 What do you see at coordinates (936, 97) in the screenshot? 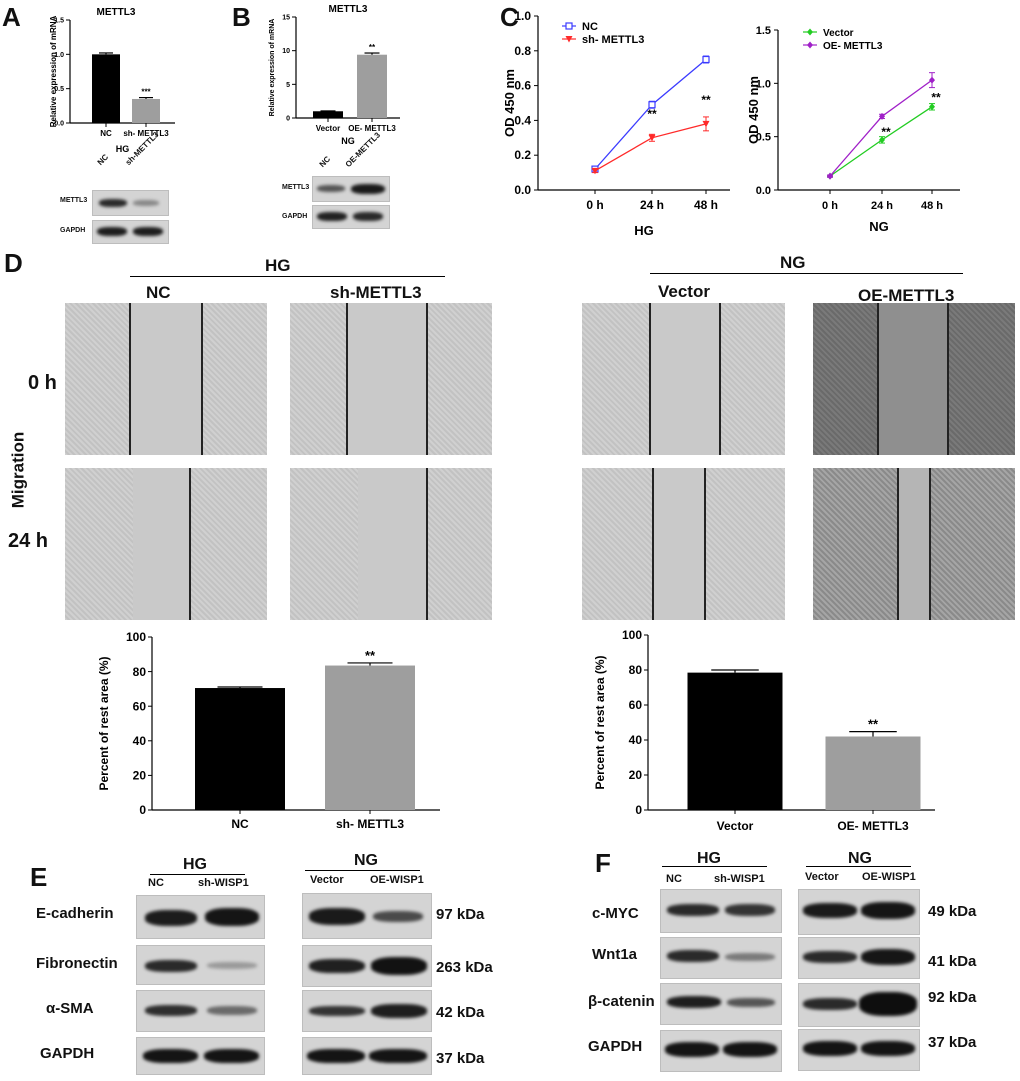
I see `significance-C2: **` at bounding box center [936, 97].